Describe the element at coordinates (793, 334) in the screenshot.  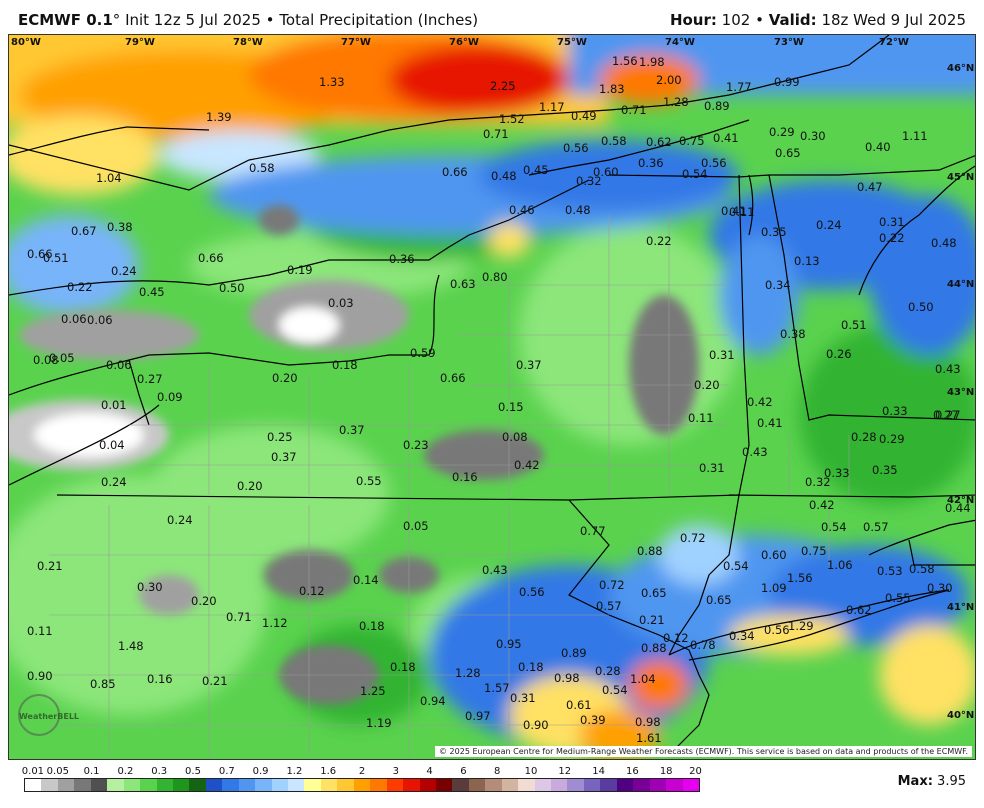
I see `precip-value-label: 0.38` at that location.